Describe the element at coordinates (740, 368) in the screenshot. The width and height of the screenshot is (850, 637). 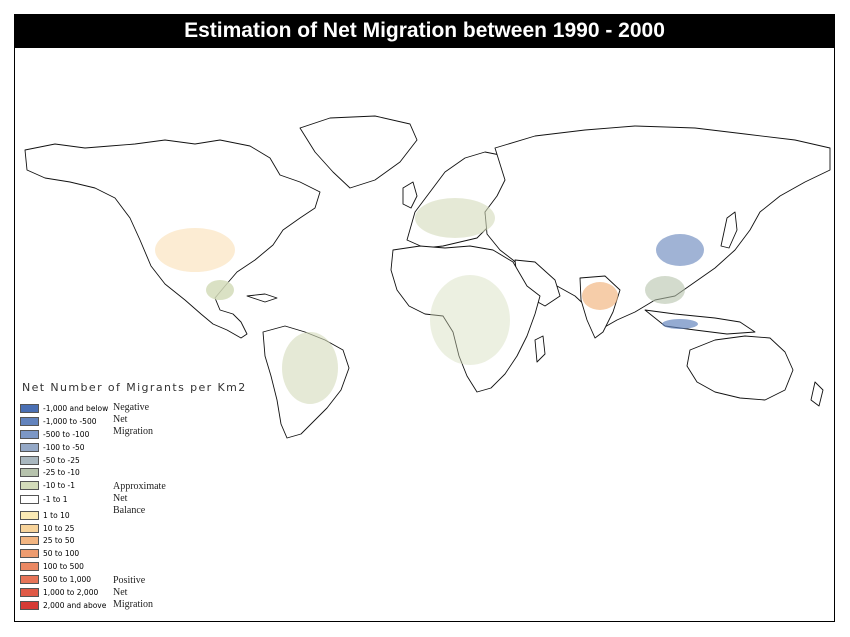
I see `australia-landmass` at that location.